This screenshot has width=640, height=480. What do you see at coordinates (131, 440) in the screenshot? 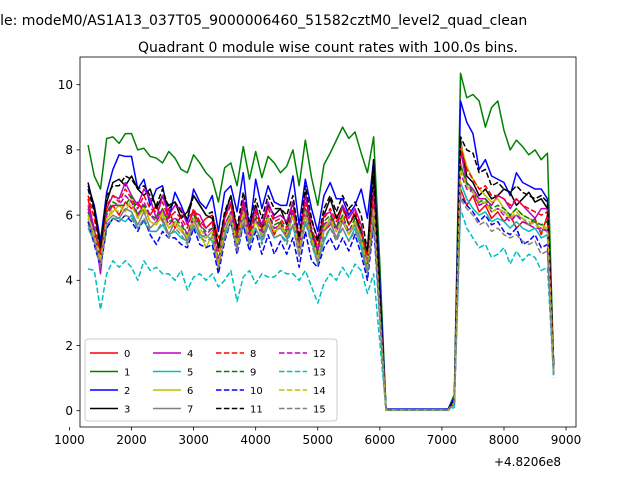
I see `x-tick-label: 2000` at bounding box center [131, 440].